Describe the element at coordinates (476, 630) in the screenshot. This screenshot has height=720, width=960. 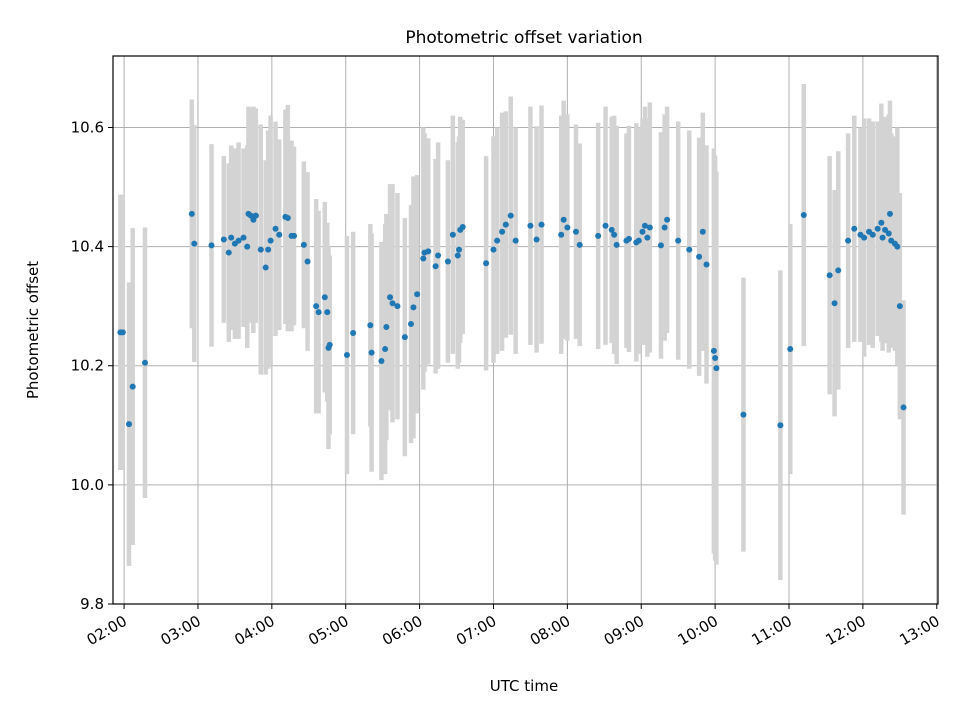
I see `x-tick-label: 07:00` at that location.